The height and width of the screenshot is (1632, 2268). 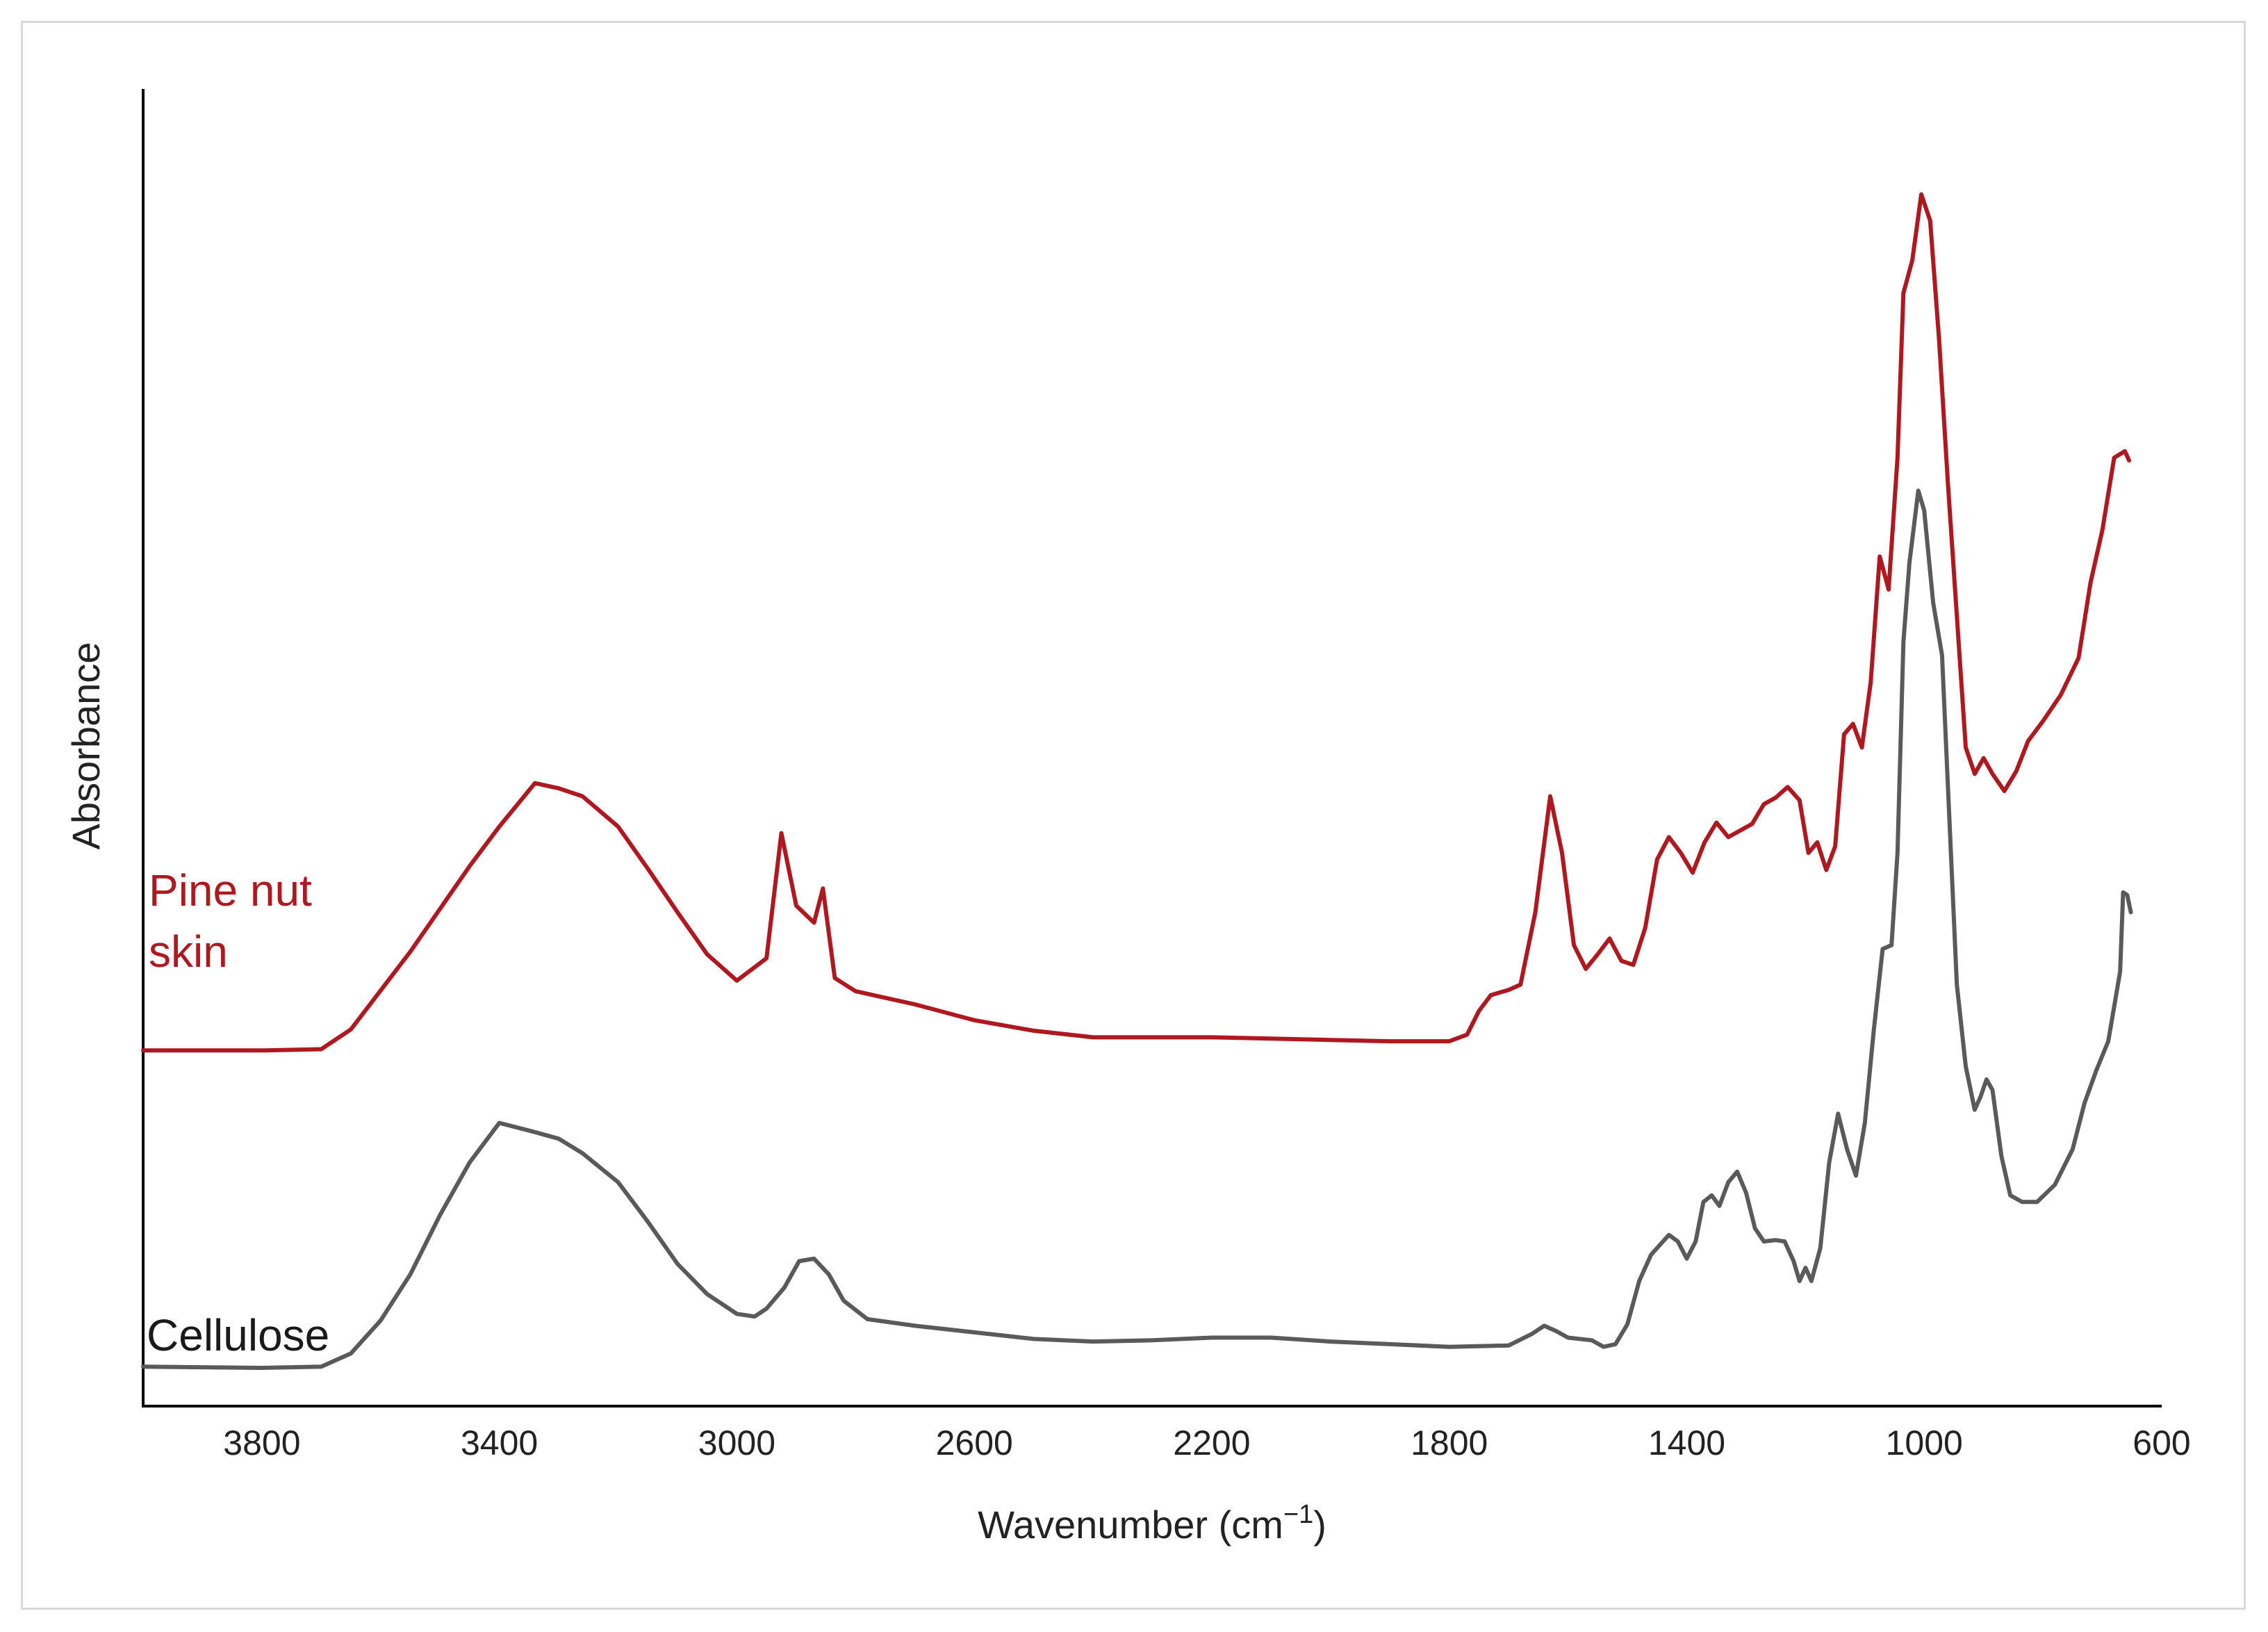 I want to click on series-label-pine-nut-skin-line2: skin, so click(x=188, y=952).